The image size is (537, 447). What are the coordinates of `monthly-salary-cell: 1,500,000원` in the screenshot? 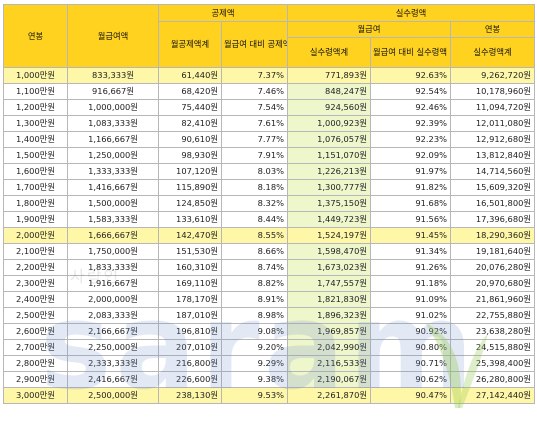 It's located at (113, 203).